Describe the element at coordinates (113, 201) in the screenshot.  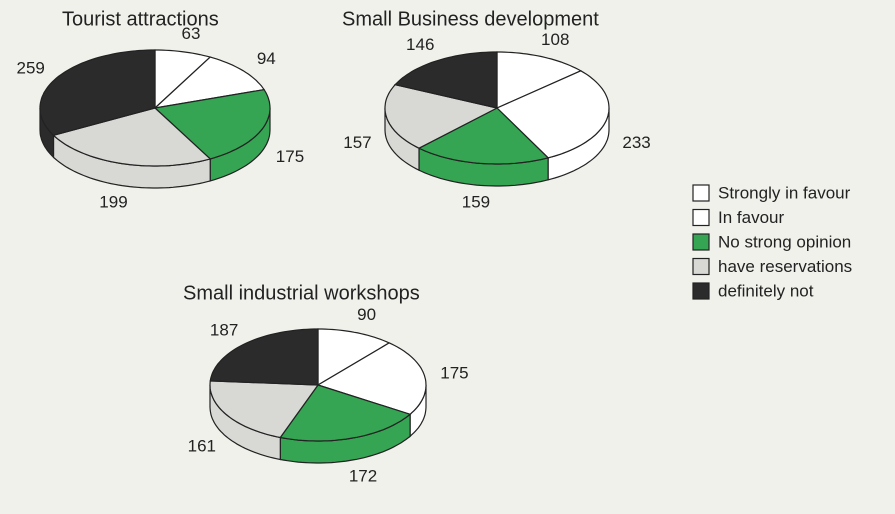
I see `data-label: 199` at that location.